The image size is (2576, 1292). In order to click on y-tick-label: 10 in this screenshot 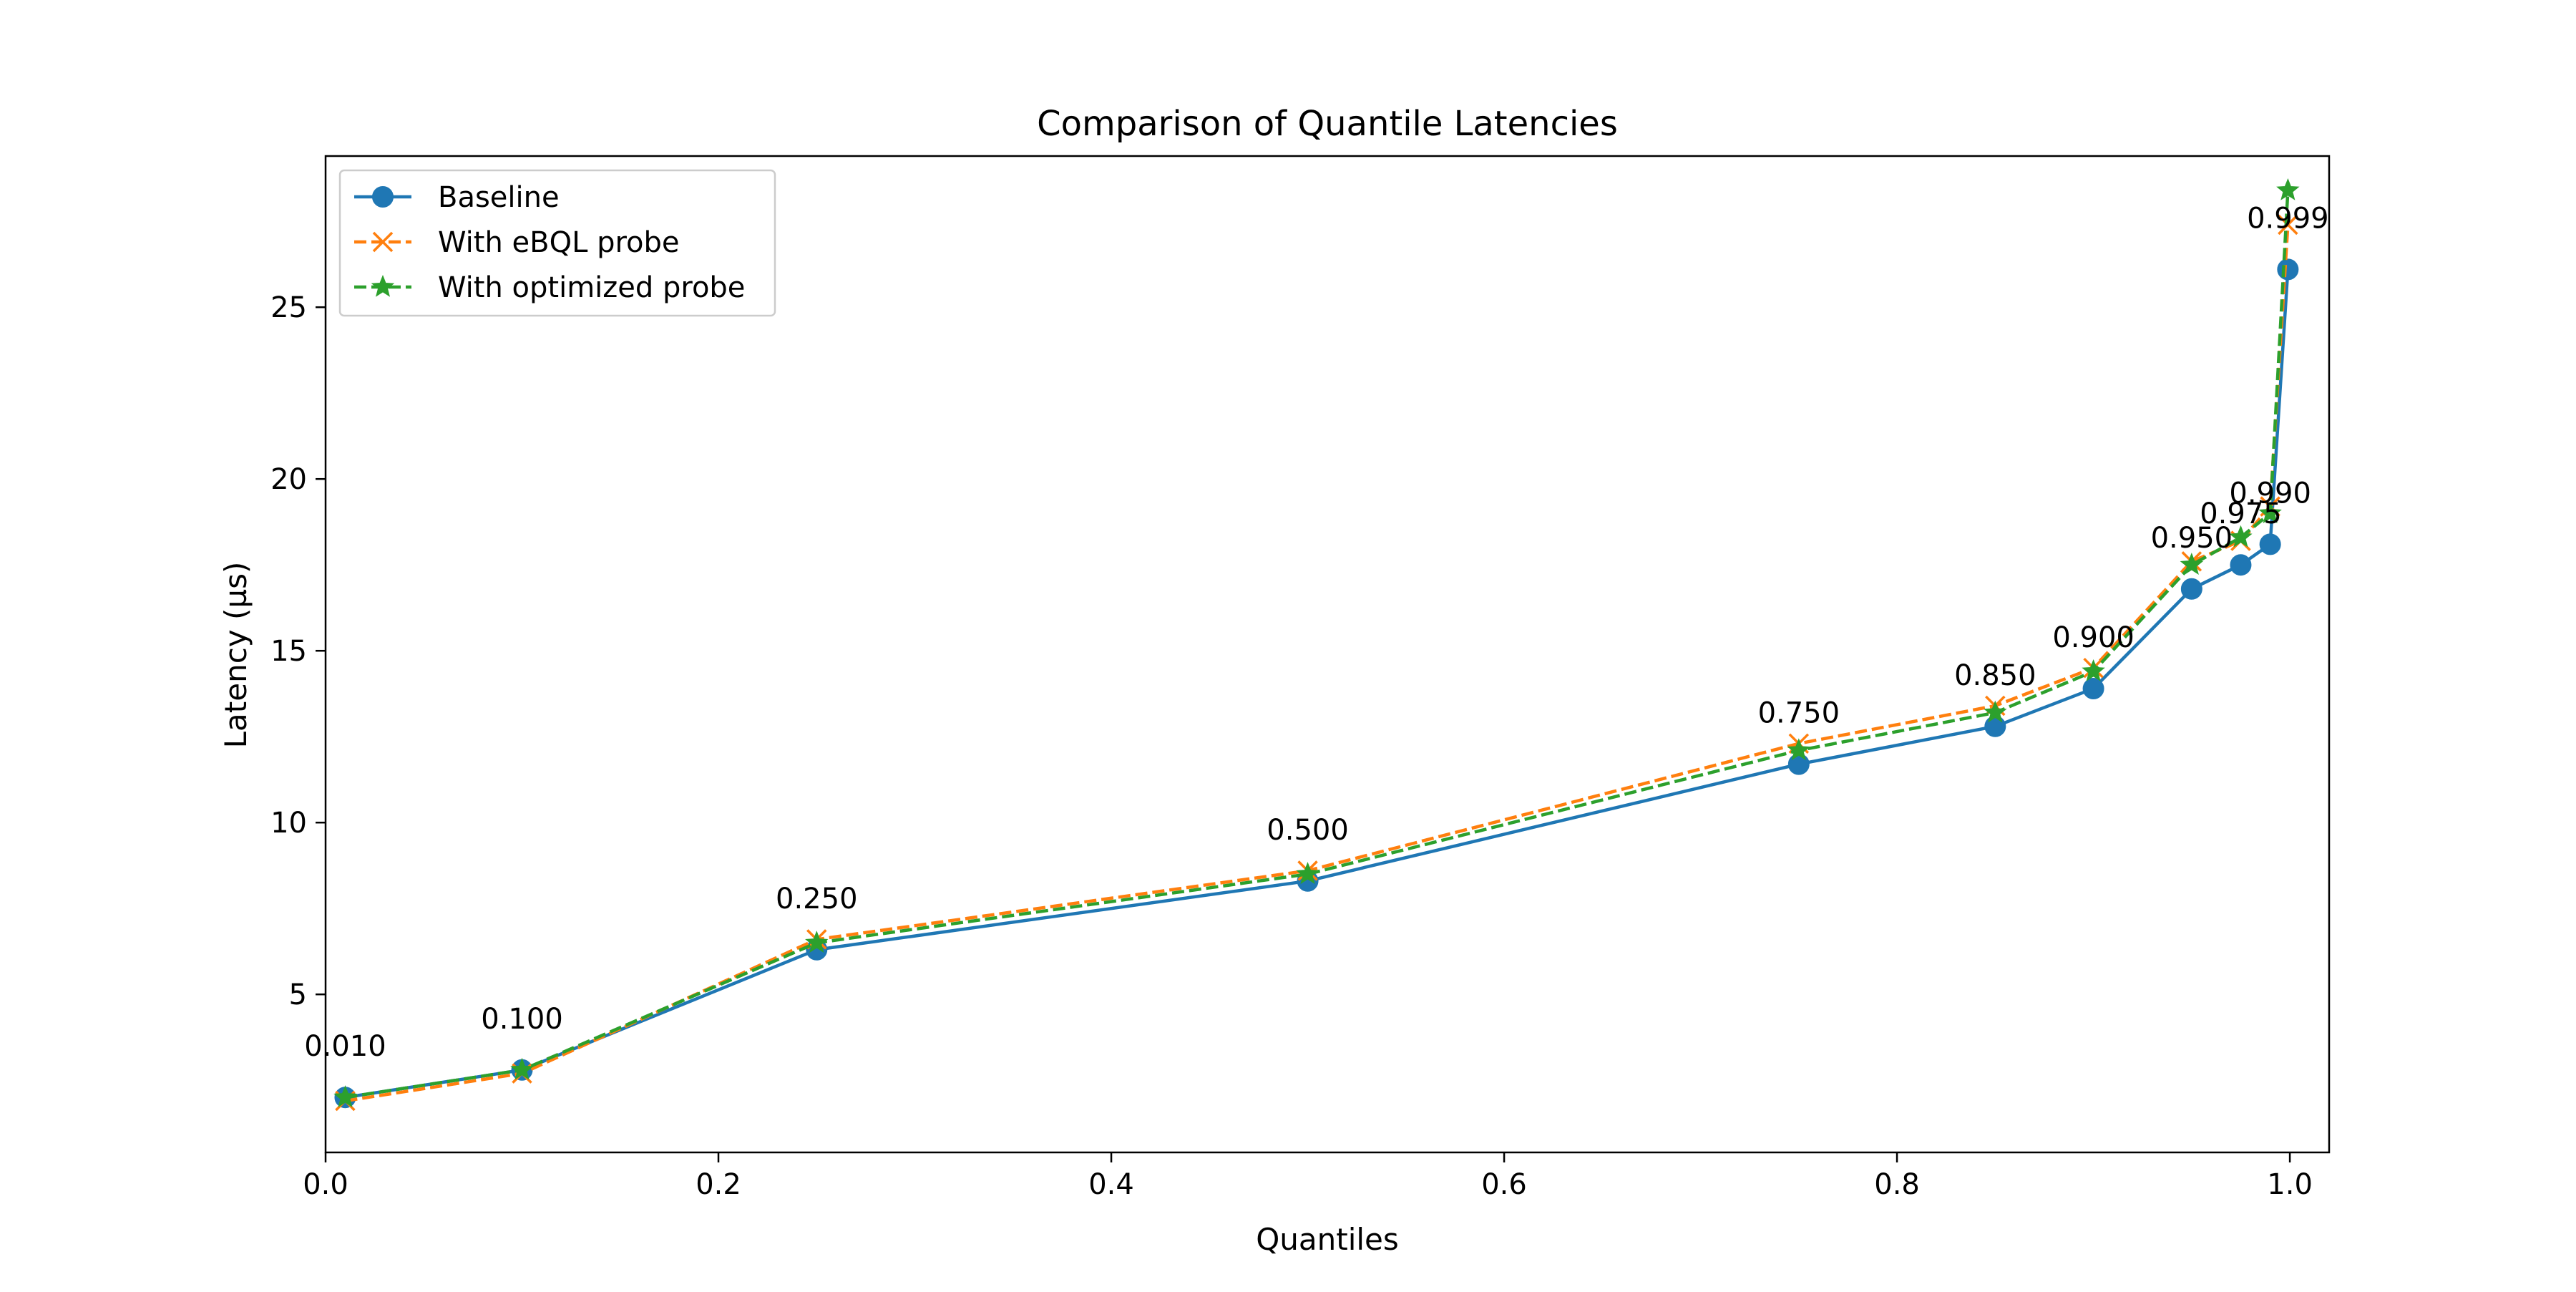, I will do `click(288, 823)`.